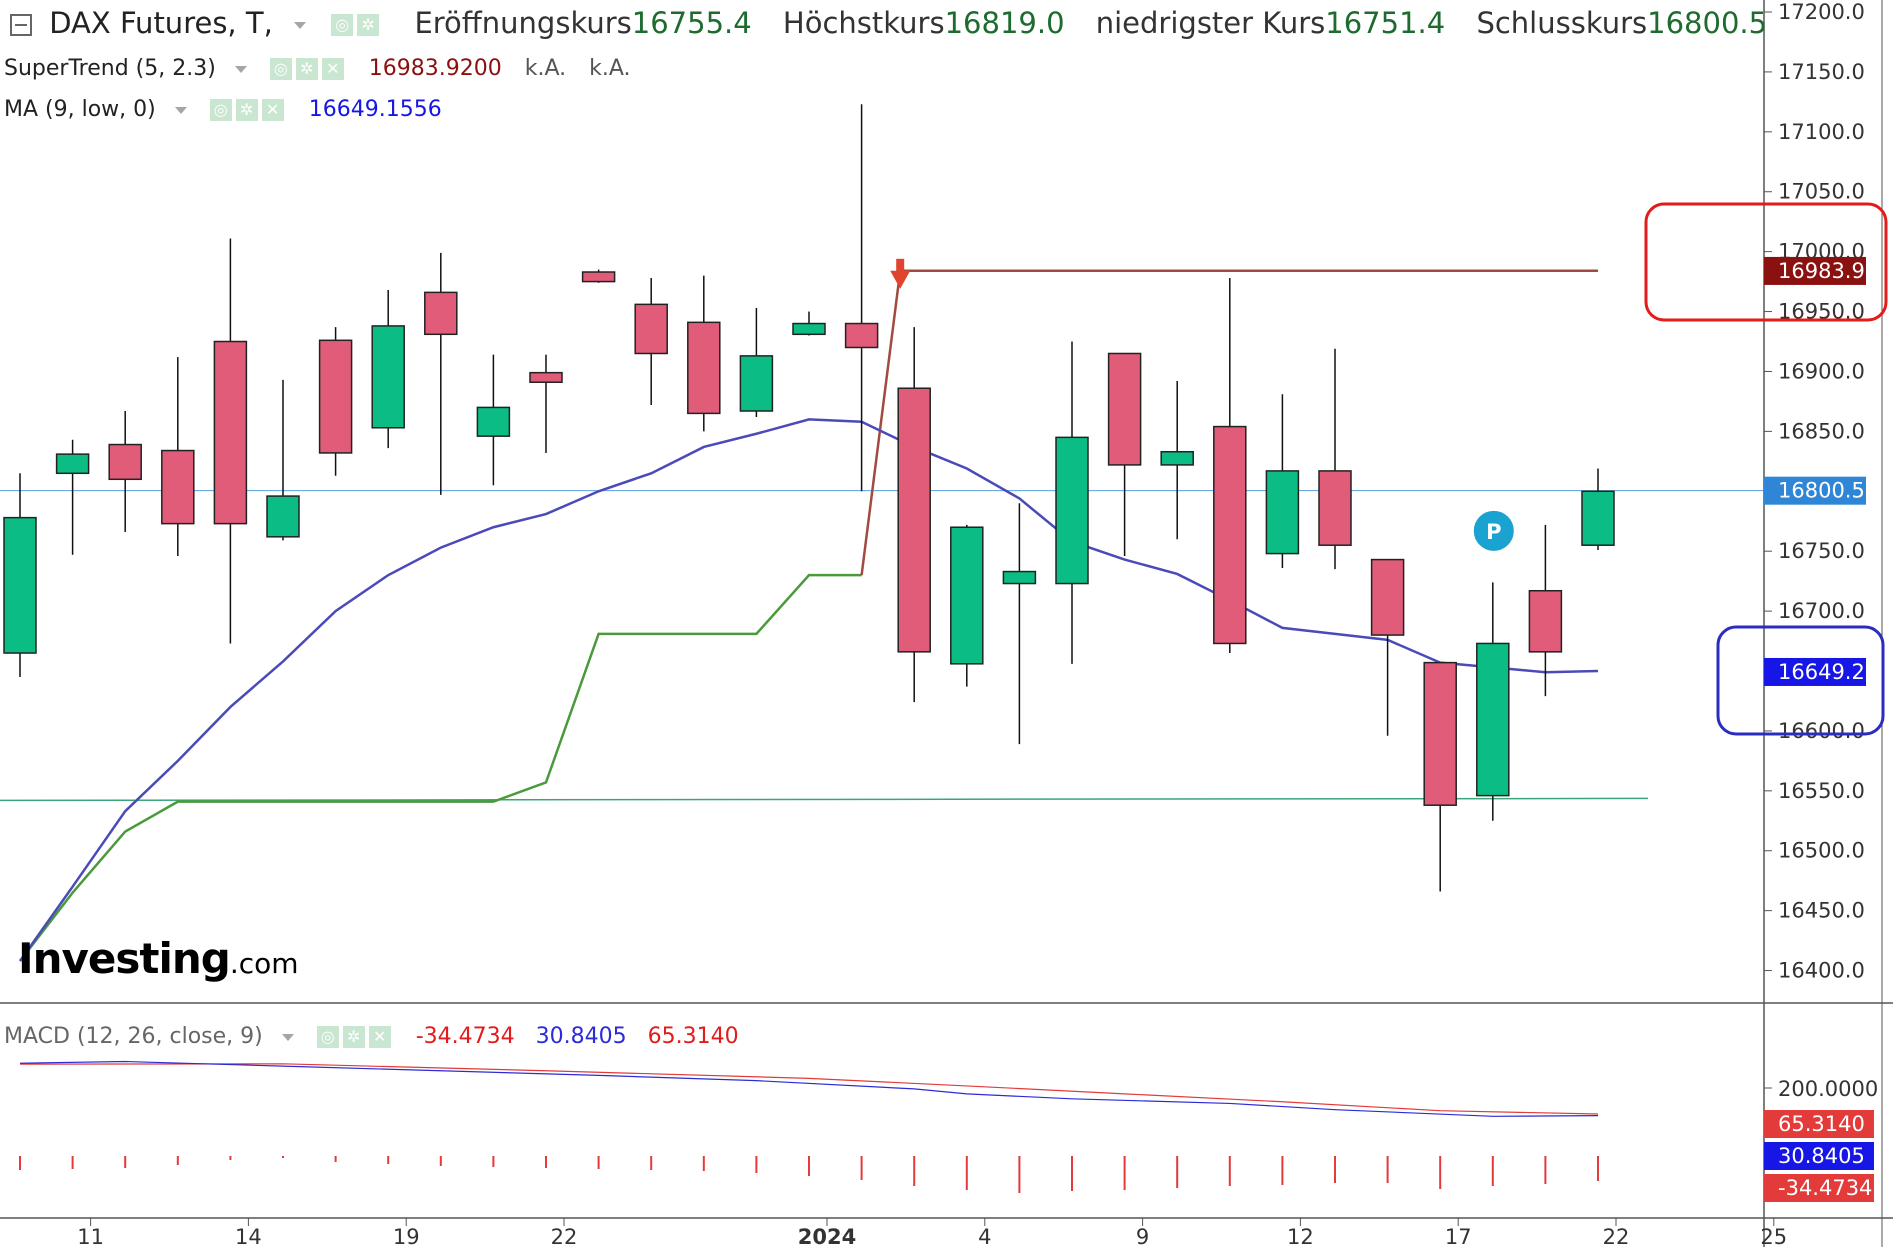  What do you see at coordinates (1815, 490) in the screenshot?
I see `price-tag-close` at bounding box center [1815, 490].